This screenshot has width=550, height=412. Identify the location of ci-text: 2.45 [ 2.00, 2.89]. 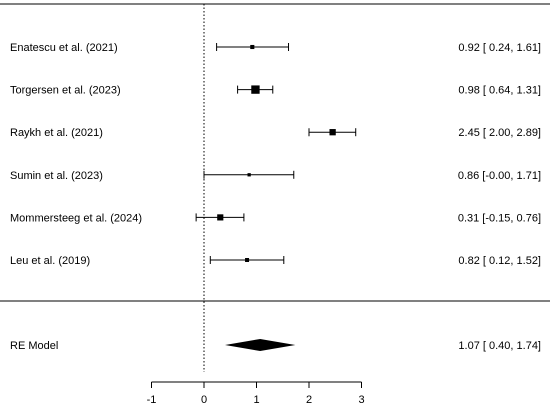
(499, 133).